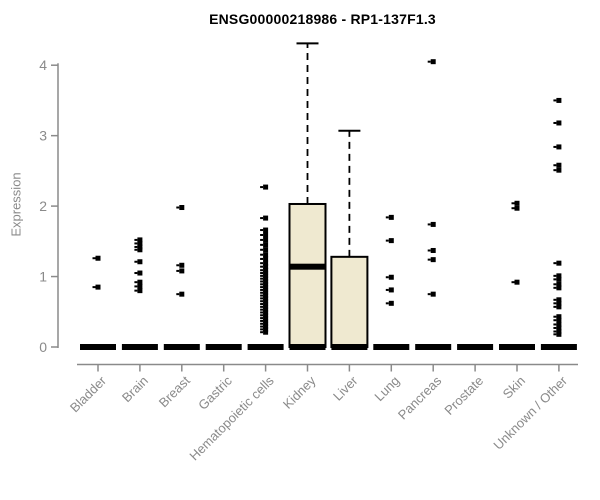 The width and height of the screenshot is (600, 500). Describe the element at coordinates (386, 388) in the screenshot. I see `x-tick-label-lung: Lung` at that location.